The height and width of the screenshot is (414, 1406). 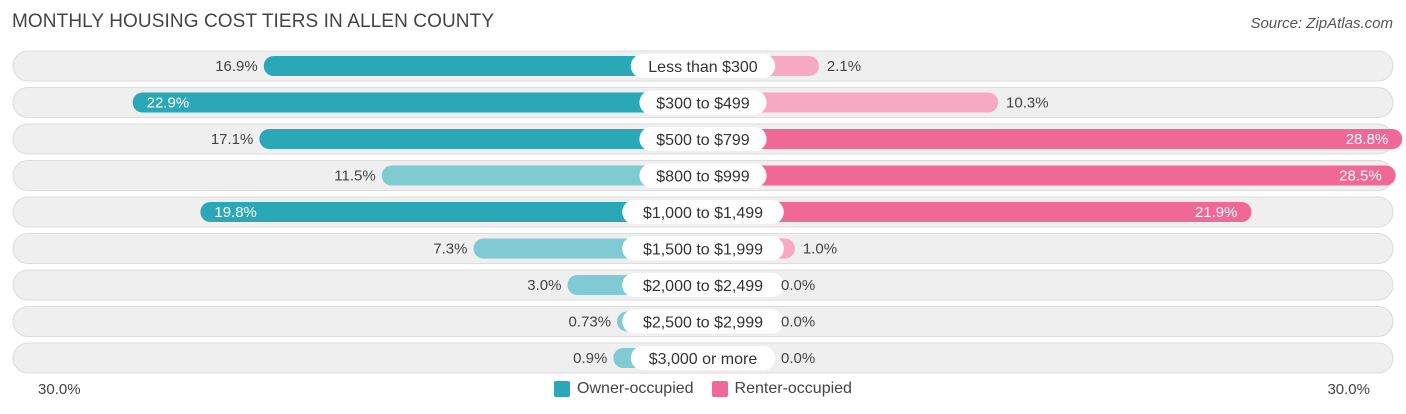 What do you see at coordinates (544, 285) in the screenshot?
I see `owner-value-label-6: 3.0%` at bounding box center [544, 285].